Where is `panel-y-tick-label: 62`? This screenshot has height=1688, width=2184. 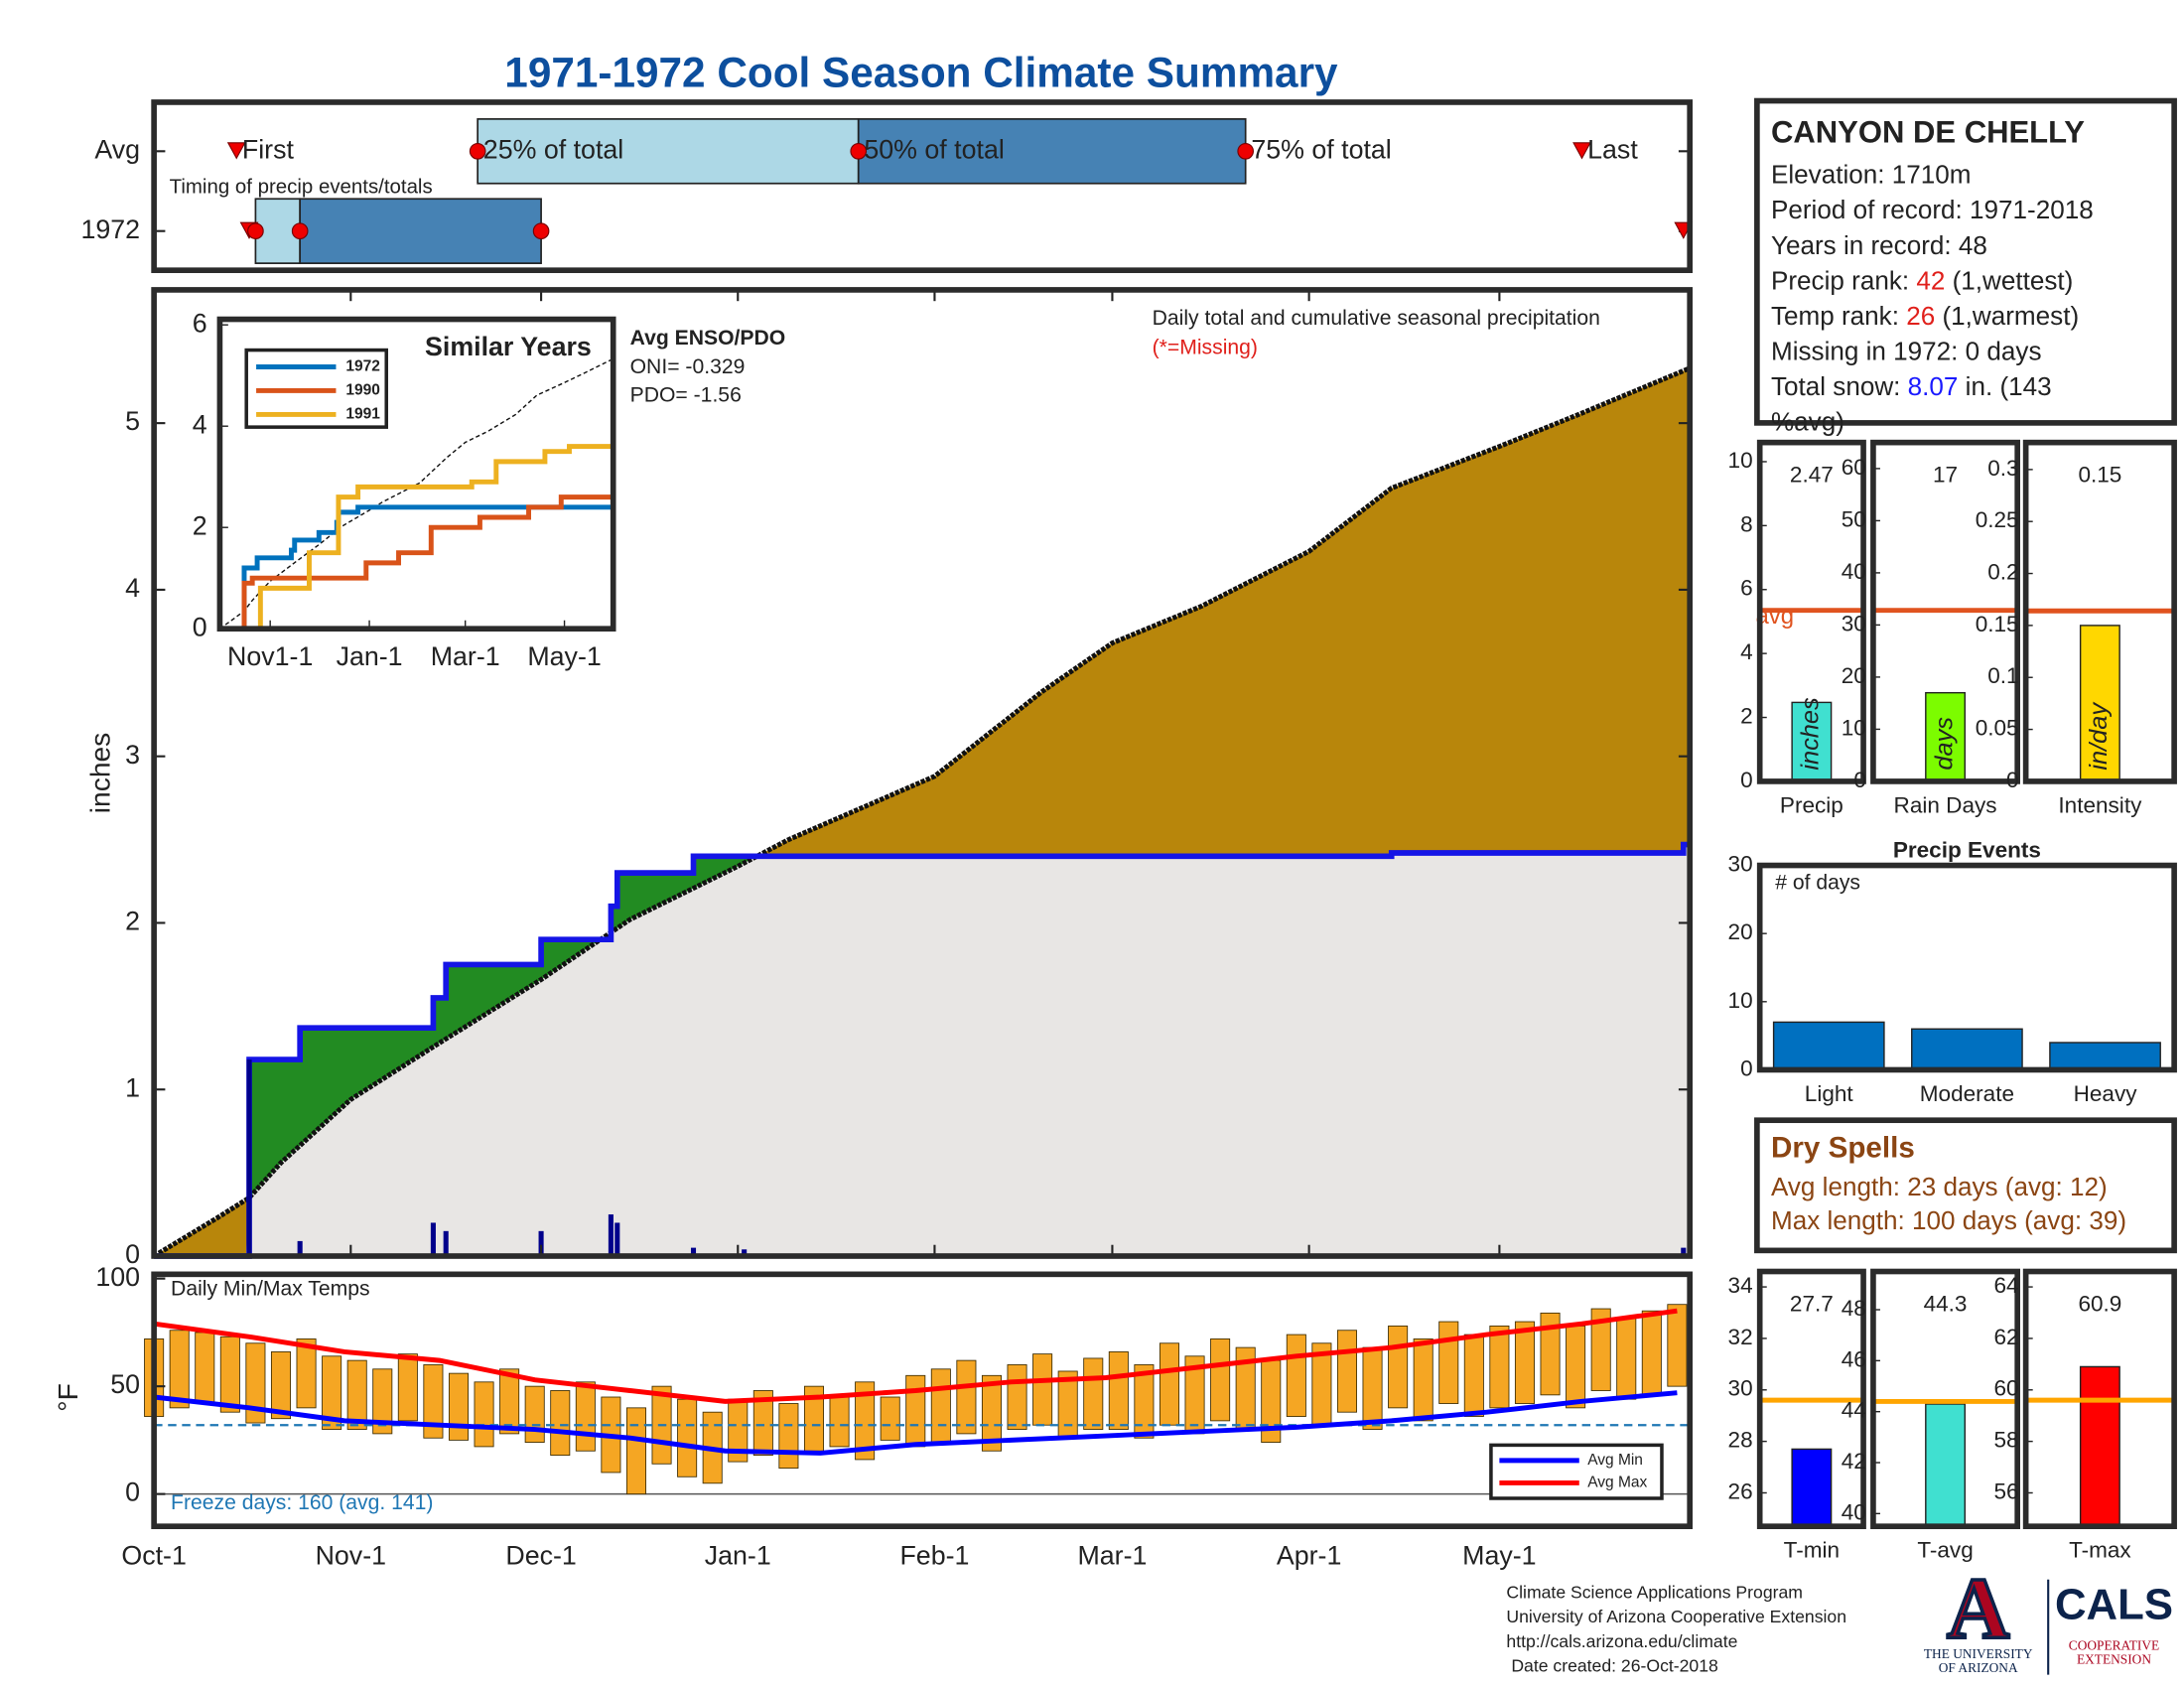 panel-y-tick-label: 62 is located at coordinates (2005, 1337).